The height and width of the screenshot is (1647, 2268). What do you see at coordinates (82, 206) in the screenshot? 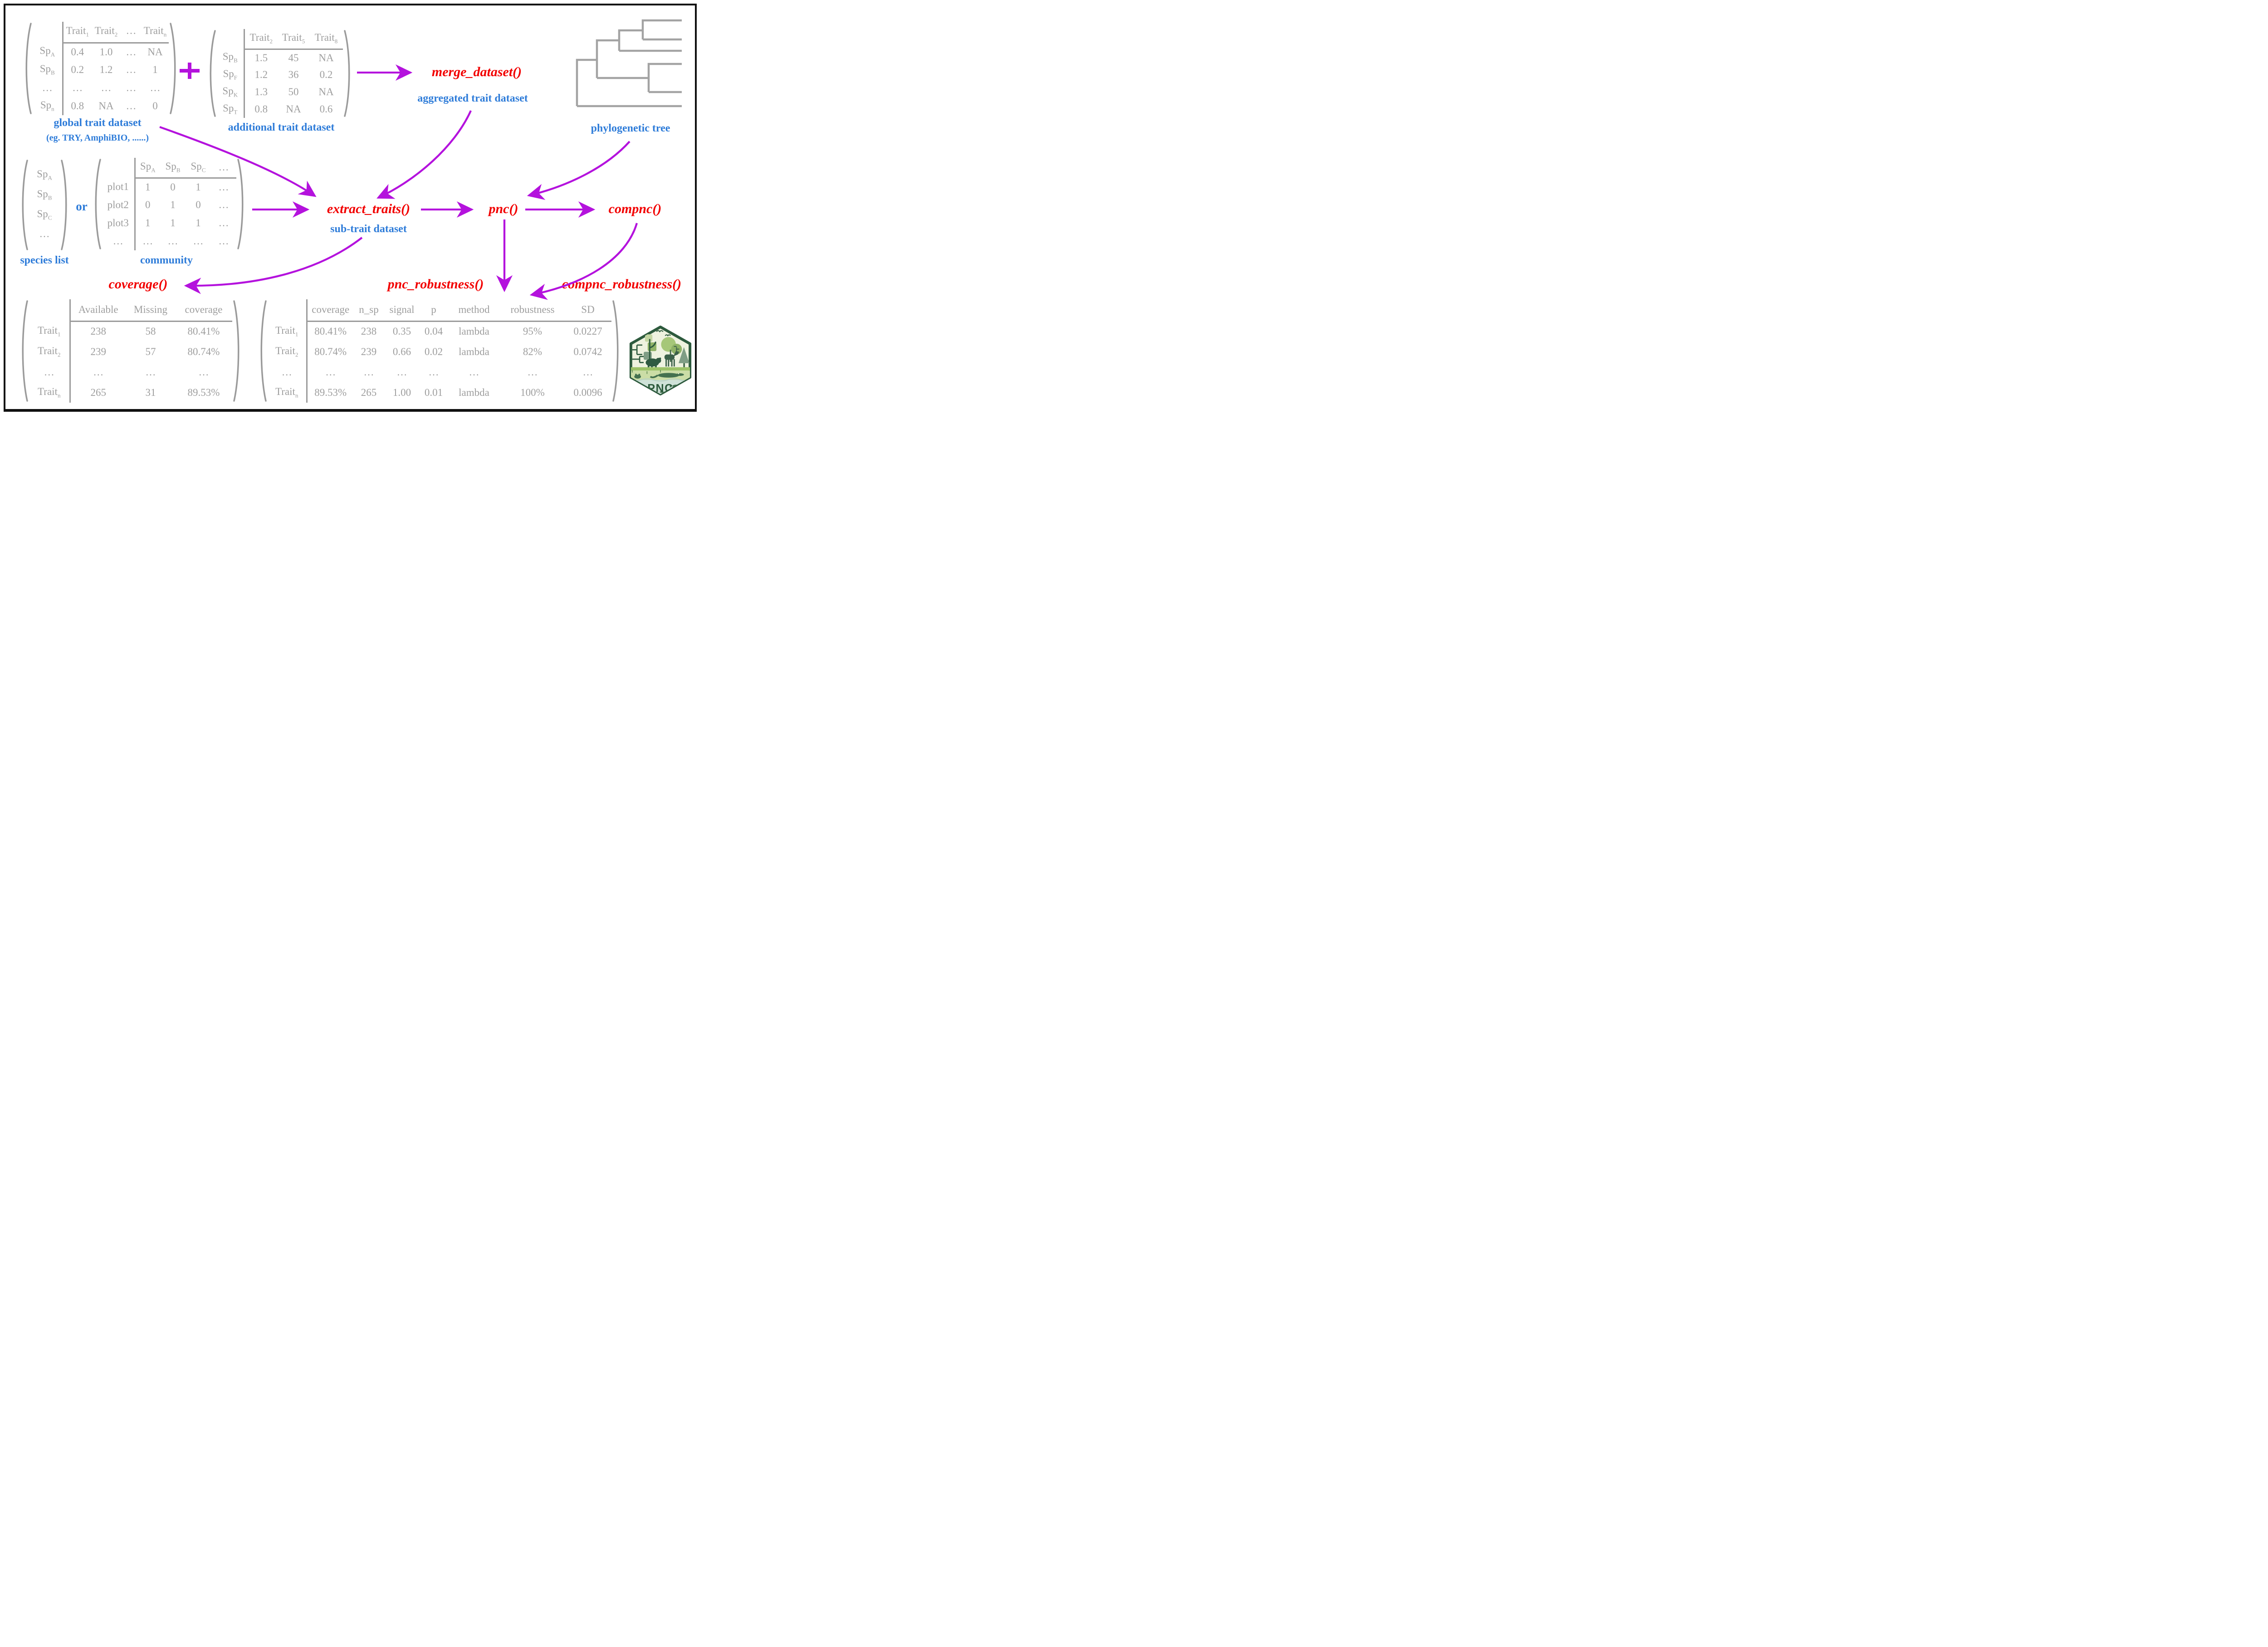
I see `or-label: or` at bounding box center [82, 206].